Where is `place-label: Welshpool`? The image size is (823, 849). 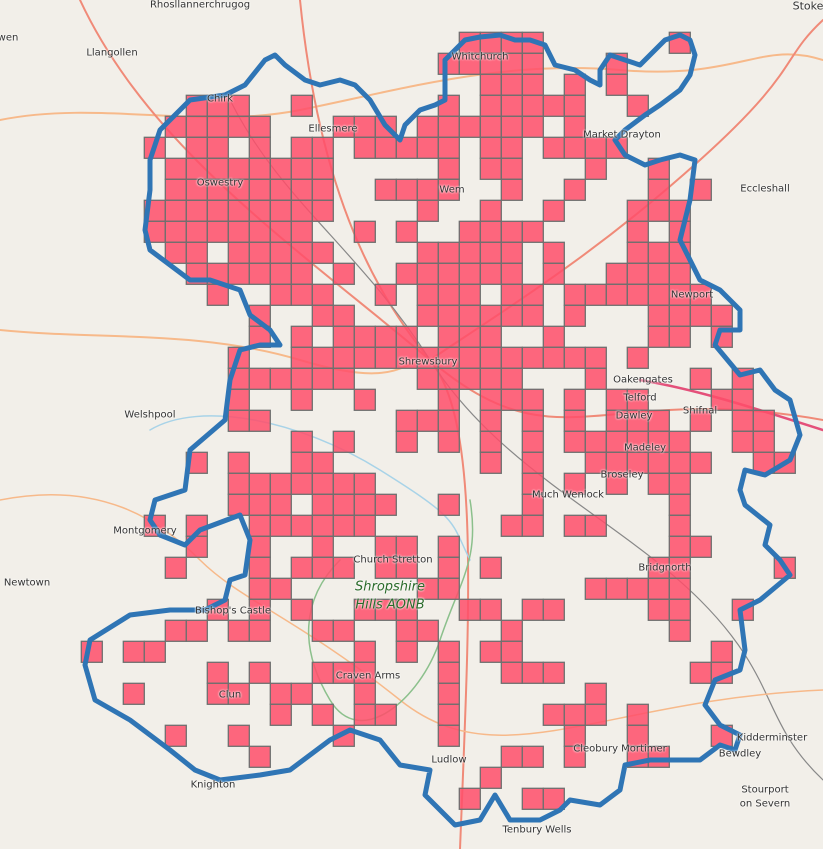 place-label: Welshpool is located at coordinates (150, 415).